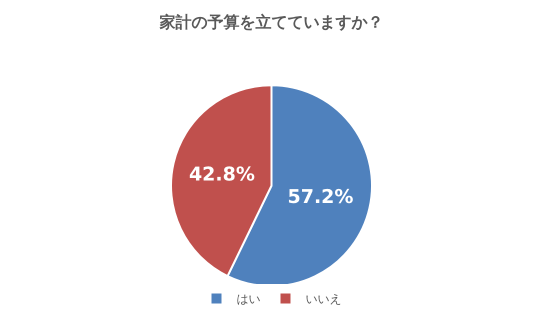 The width and height of the screenshot is (543, 323). What do you see at coordinates (221, 174) in the screenshot?
I see `data-label: 42.8%` at bounding box center [221, 174].